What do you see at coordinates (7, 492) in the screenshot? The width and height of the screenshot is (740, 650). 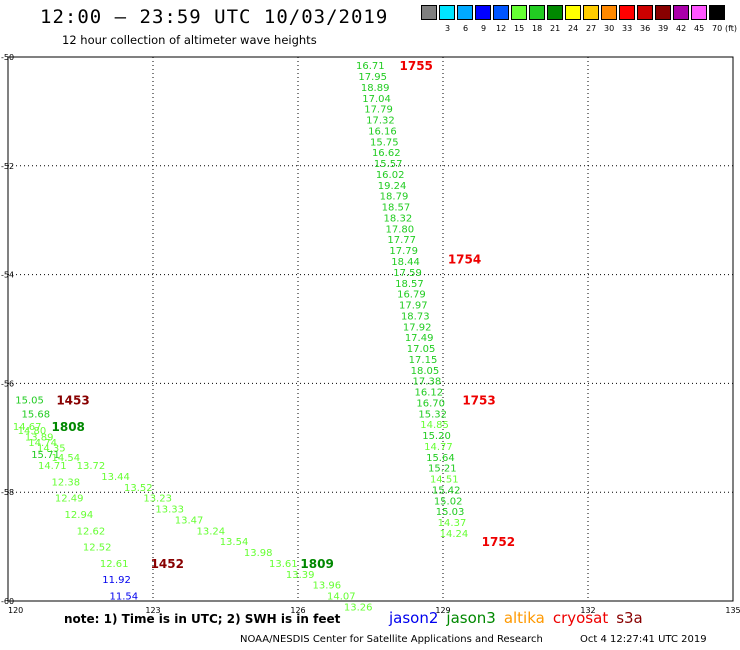 I see `y-tick-label: -58` at bounding box center [7, 492].